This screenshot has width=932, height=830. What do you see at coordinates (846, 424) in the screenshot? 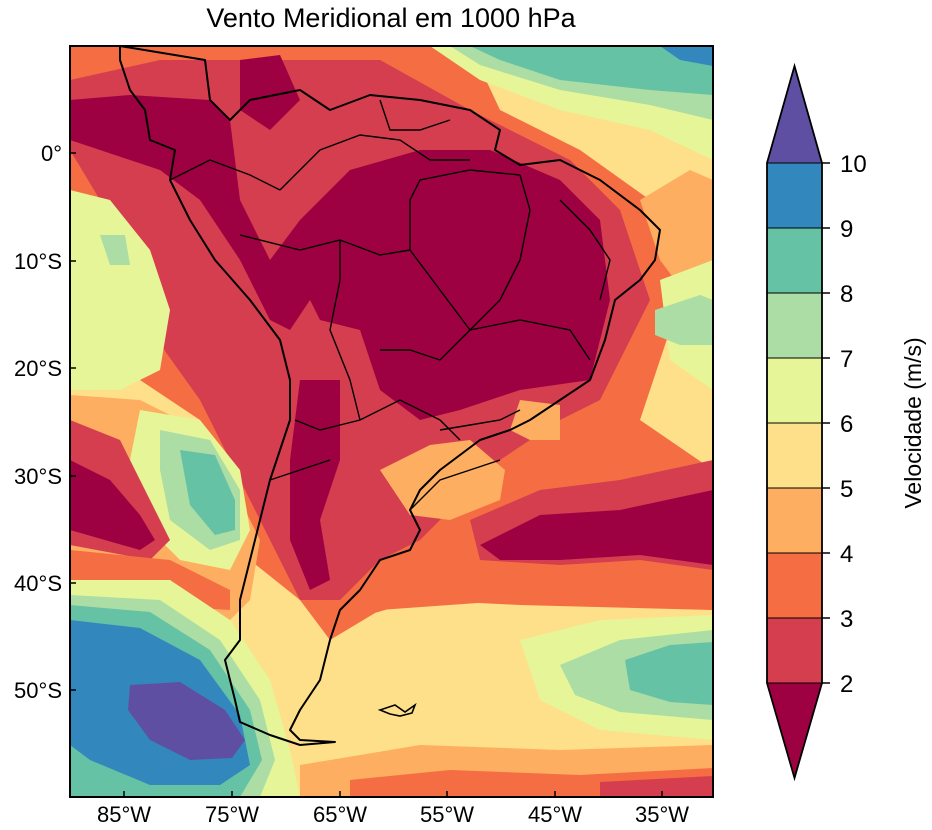
I see `colorbar-tick-label: 6` at bounding box center [846, 424].